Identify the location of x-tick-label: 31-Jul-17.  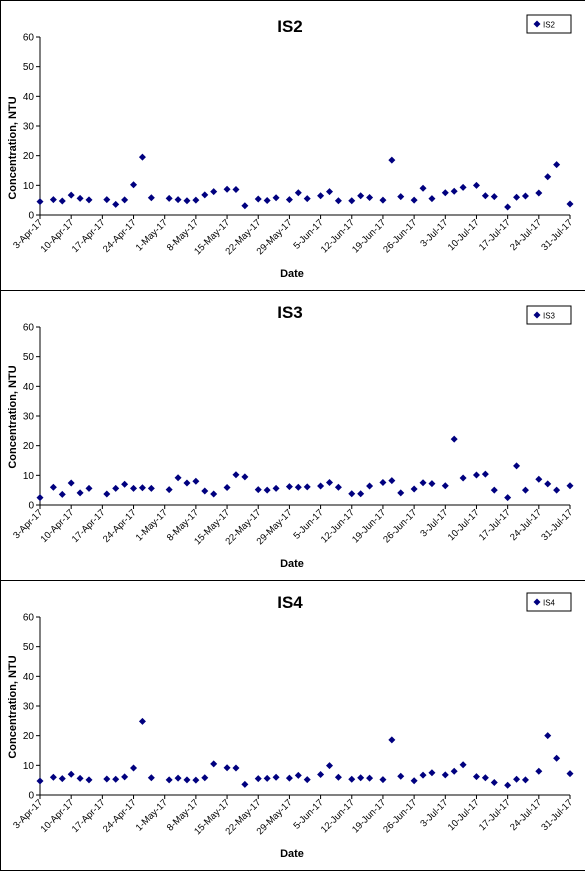
(557, 235).